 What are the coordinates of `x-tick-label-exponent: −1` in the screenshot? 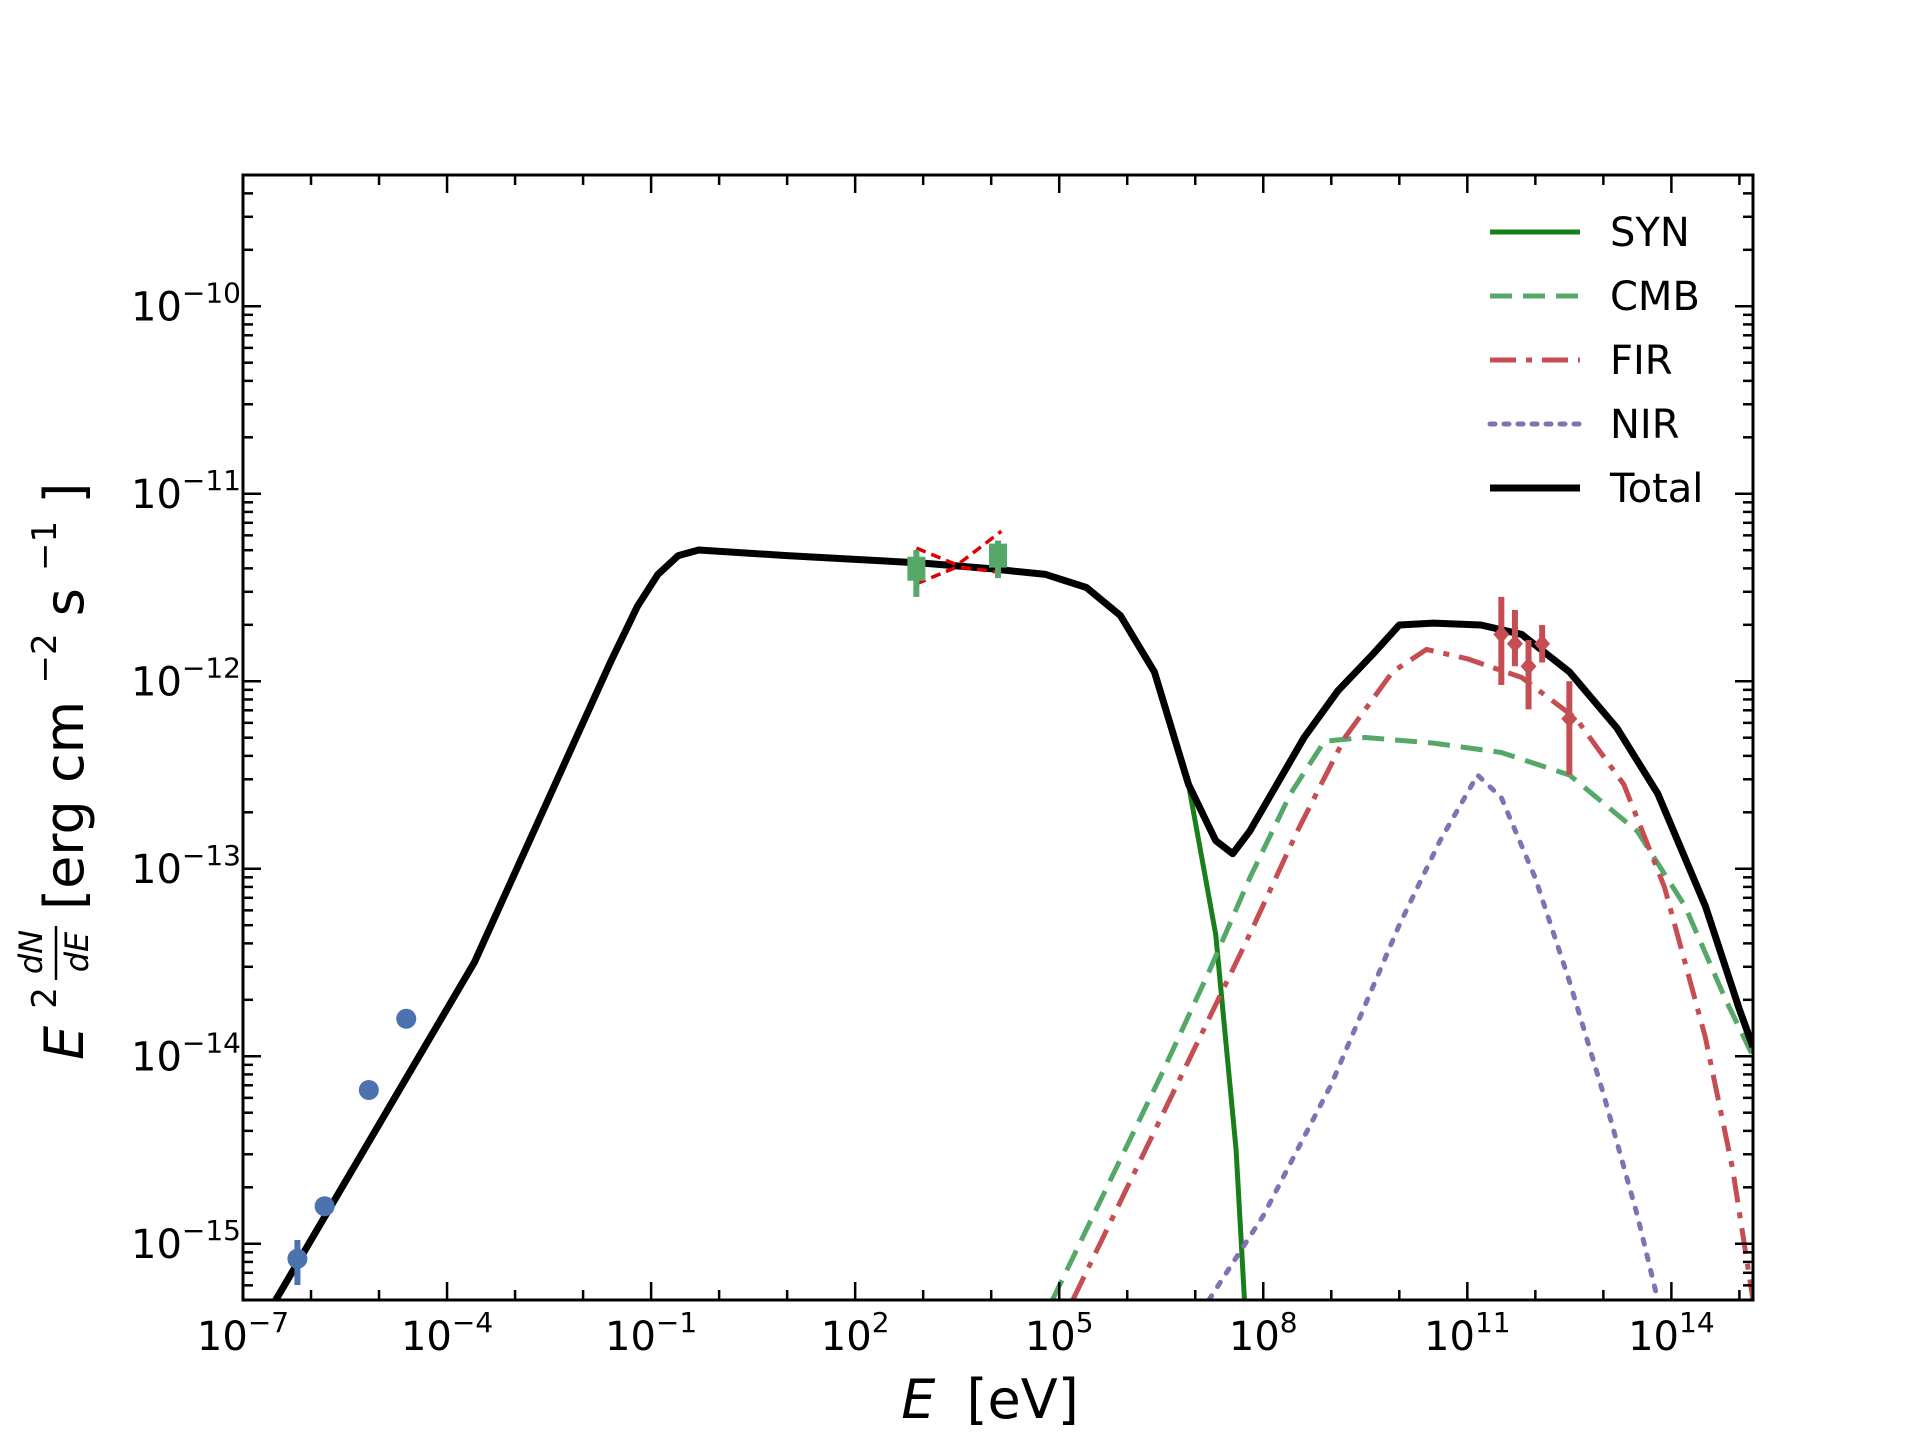 It's located at (676, 1322).